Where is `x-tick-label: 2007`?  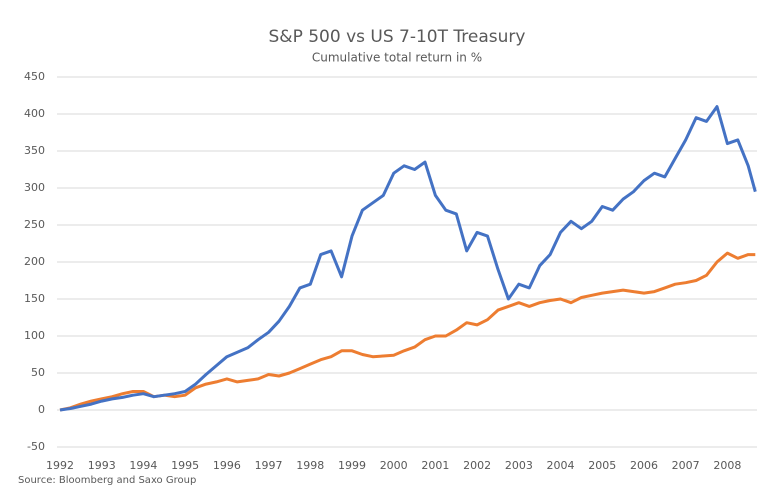
x-tick-label: 2007 is located at coordinates (686, 465).